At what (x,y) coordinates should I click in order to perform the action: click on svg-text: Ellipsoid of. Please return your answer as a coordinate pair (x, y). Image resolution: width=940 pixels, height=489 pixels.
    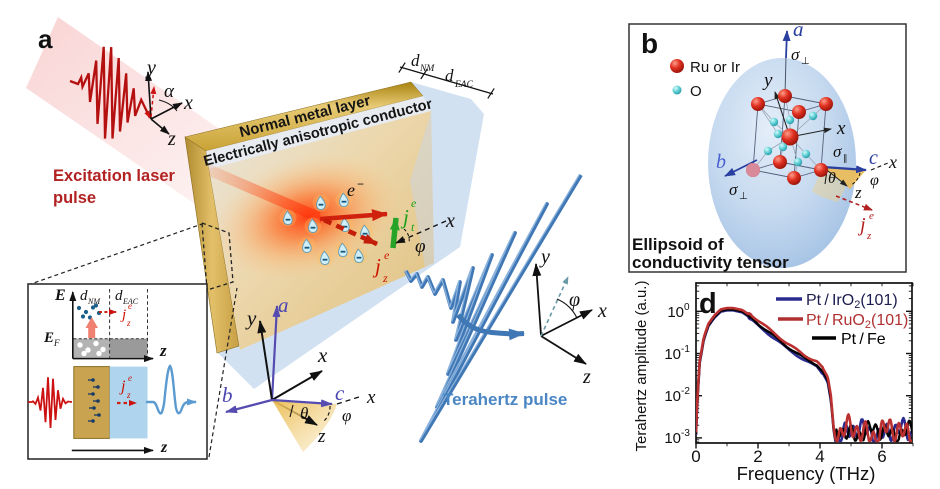
    Looking at the image, I should click on (678, 244).